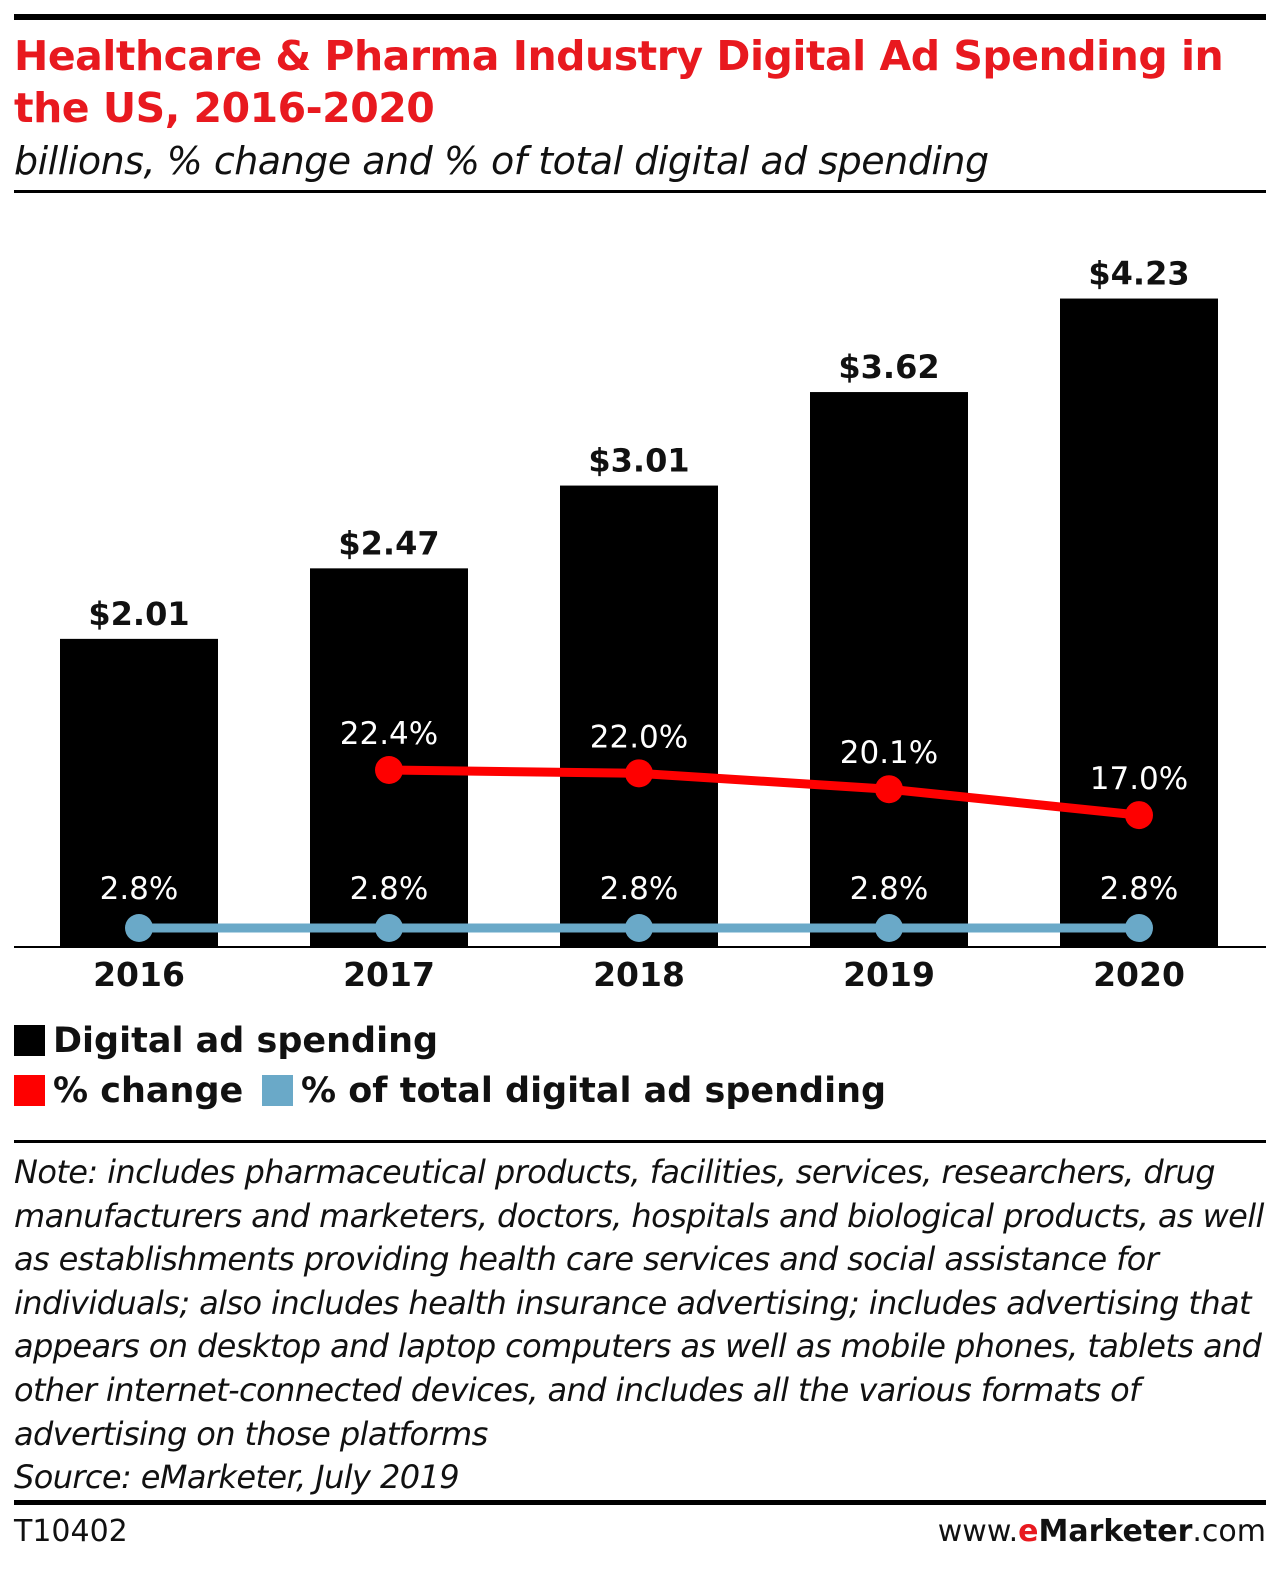 Image resolution: width=1280 pixels, height=1571 pixels. What do you see at coordinates (29, 1040) in the screenshot?
I see `legend-swatch-black` at bounding box center [29, 1040].